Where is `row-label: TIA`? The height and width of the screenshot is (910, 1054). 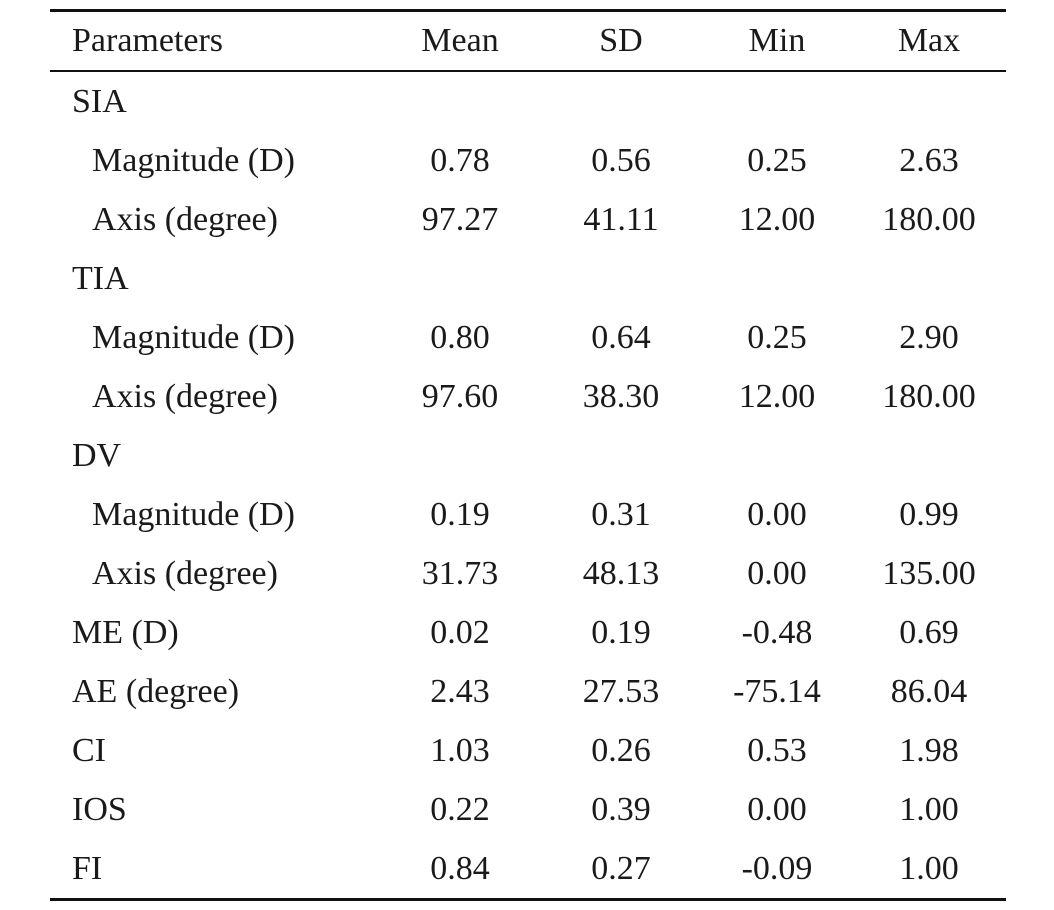
row-label: TIA is located at coordinates (100, 278).